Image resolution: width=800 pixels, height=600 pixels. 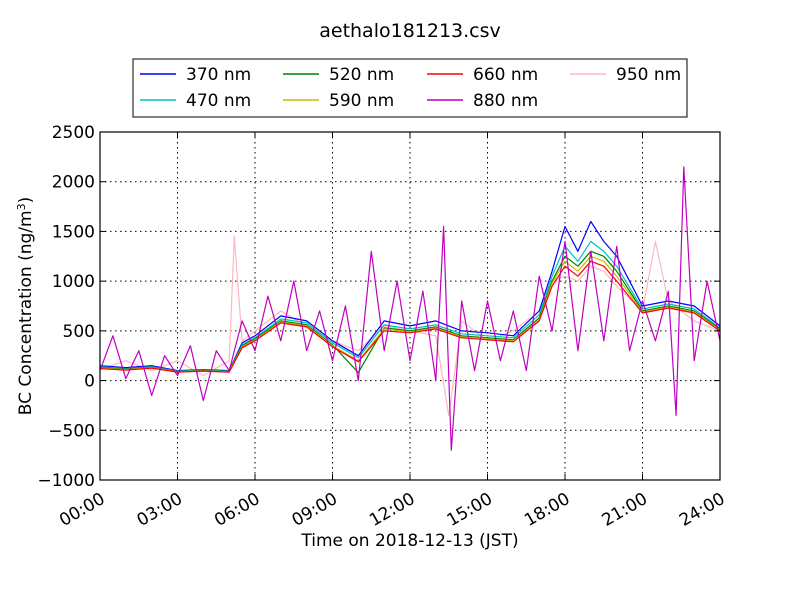 What do you see at coordinates (361, 75) in the screenshot?
I see `legend-label: 520 nm` at bounding box center [361, 75].